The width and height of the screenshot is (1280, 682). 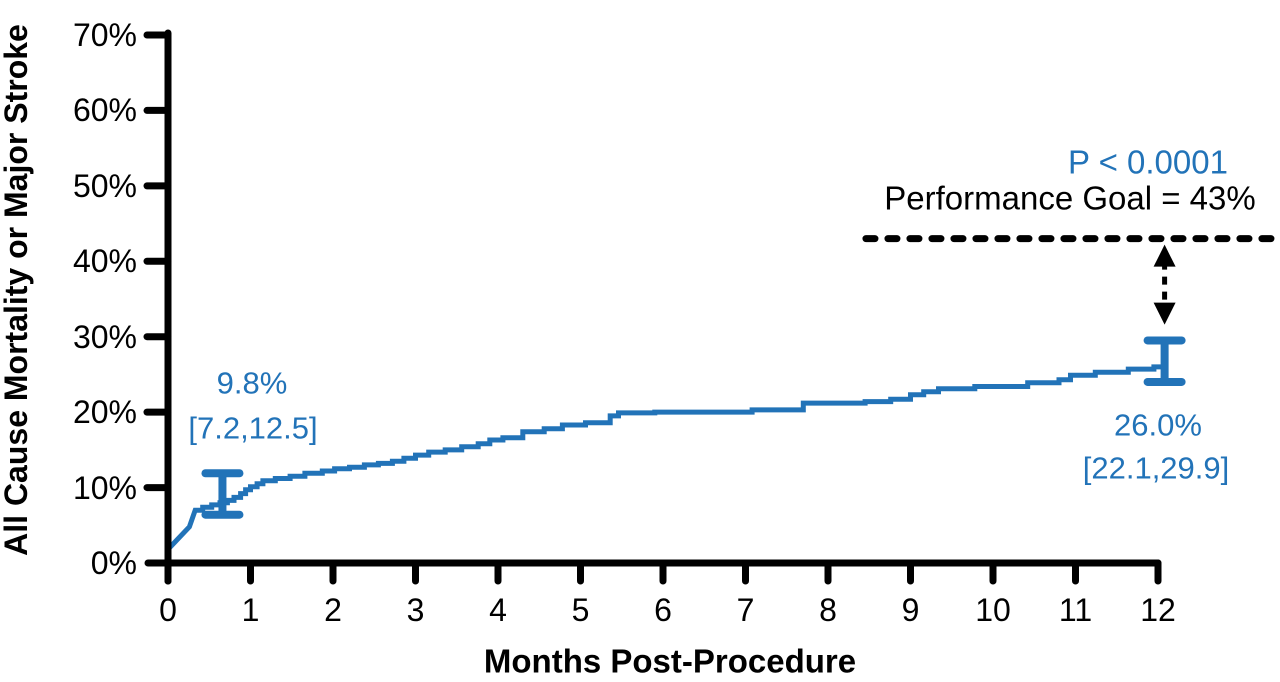 What do you see at coordinates (17, 290) in the screenshot?
I see `y-axis-title: All Cause Mortality or Major Stroke` at bounding box center [17, 290].